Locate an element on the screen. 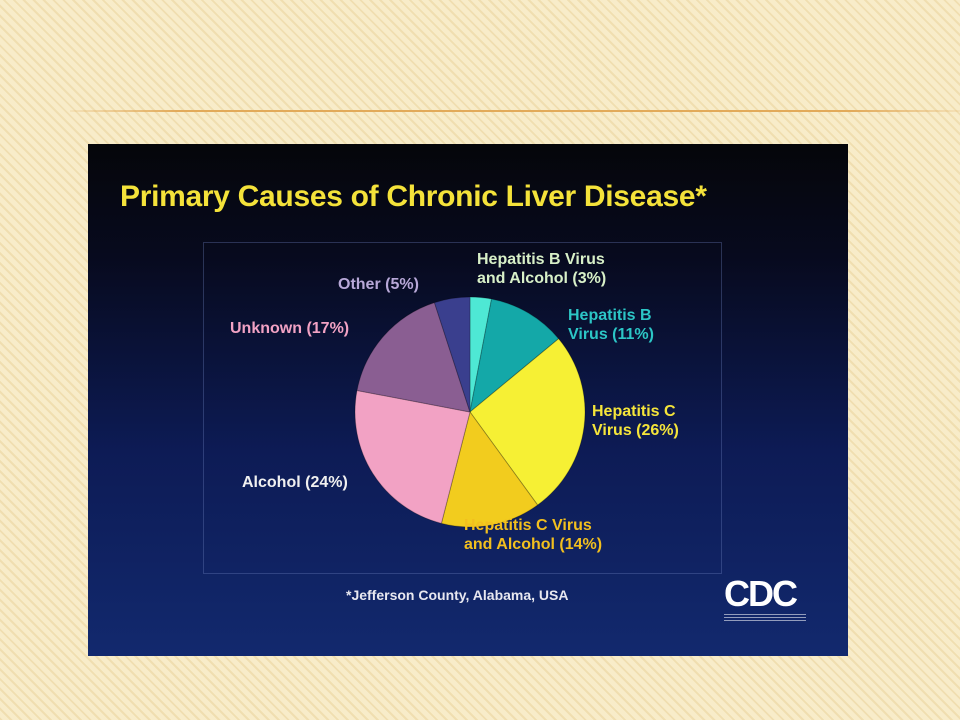  pie-label-5: Unknown (17%) is located at coordinates (289, 328).